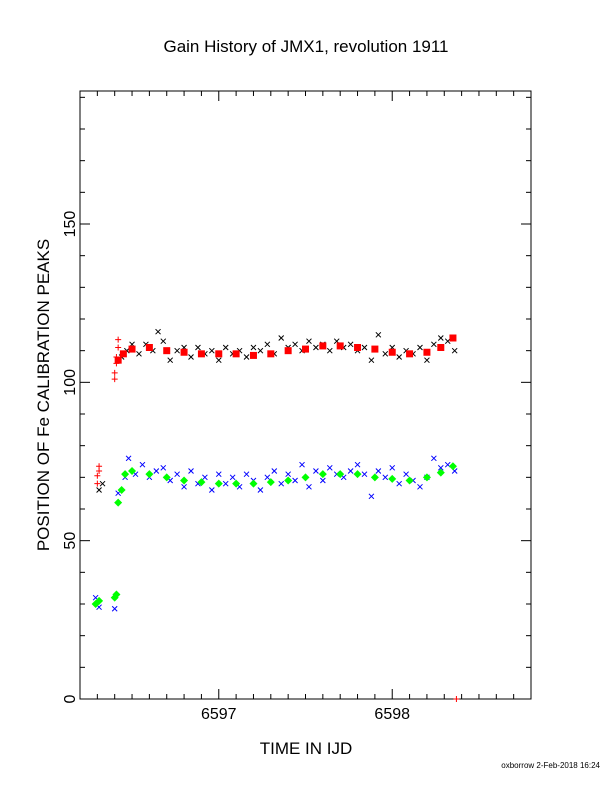 This screenshot has height=792, width=612. I want to click on x-tick-label: 6597, so click(219, 714).